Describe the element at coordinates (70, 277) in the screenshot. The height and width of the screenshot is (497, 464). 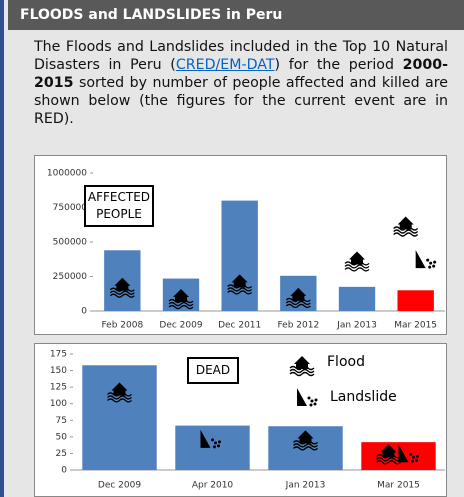
I see `y-tick-label: 250000` at that location.